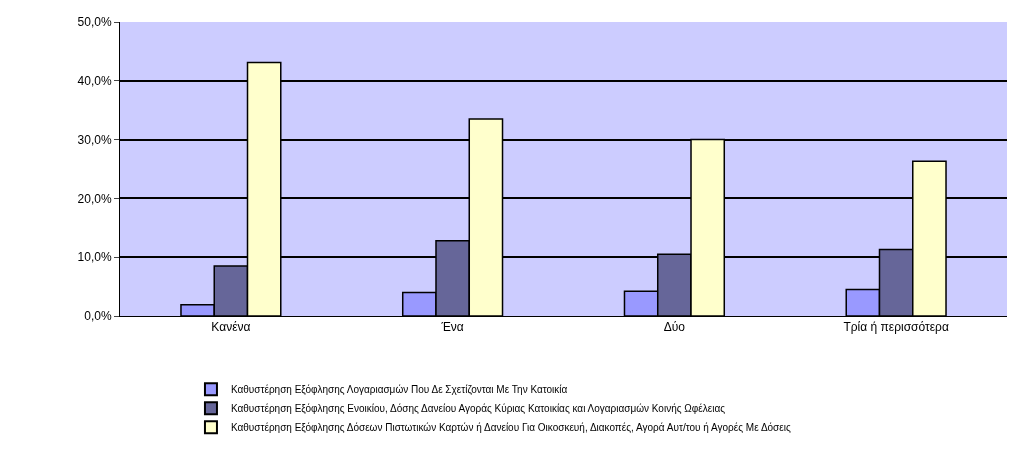  Describe the element at coordinates (674, 327) in the screenshot. I see `x-tick-label: Δύο` at that location.